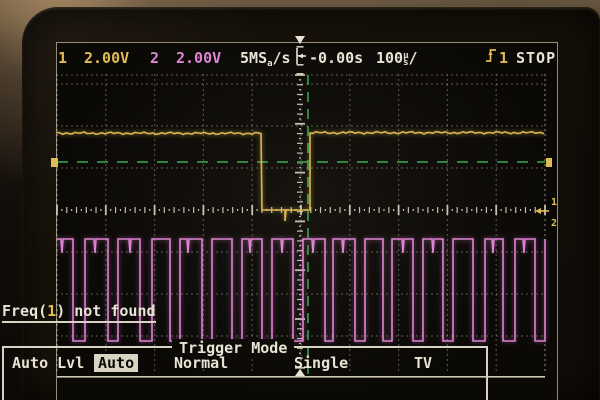  Describe the element at coordinates (63, 58) in the screenshot. I see `ch1-number: 1` at that location.